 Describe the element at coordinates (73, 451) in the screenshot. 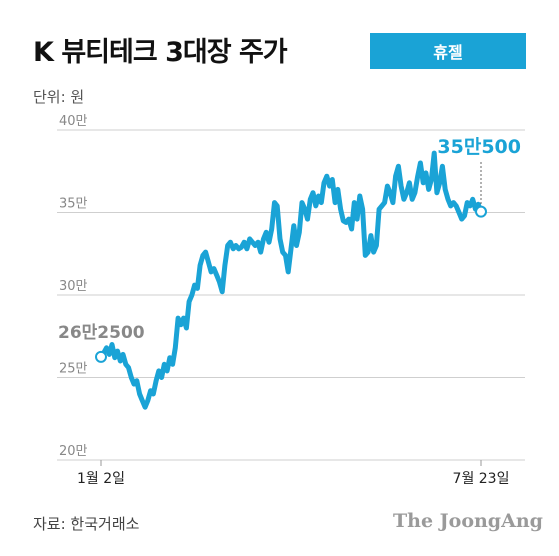

I see `y-tick-label: 20만` at that location.